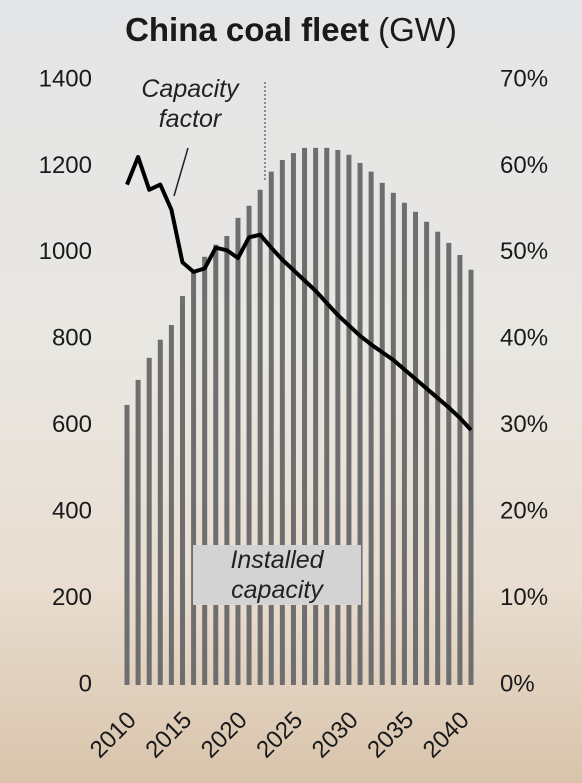 This screenshot has height=783, width=582. Describe the element at coordinates (247, 29) in the screenshot. I see `title: China coal fleet` at that location.